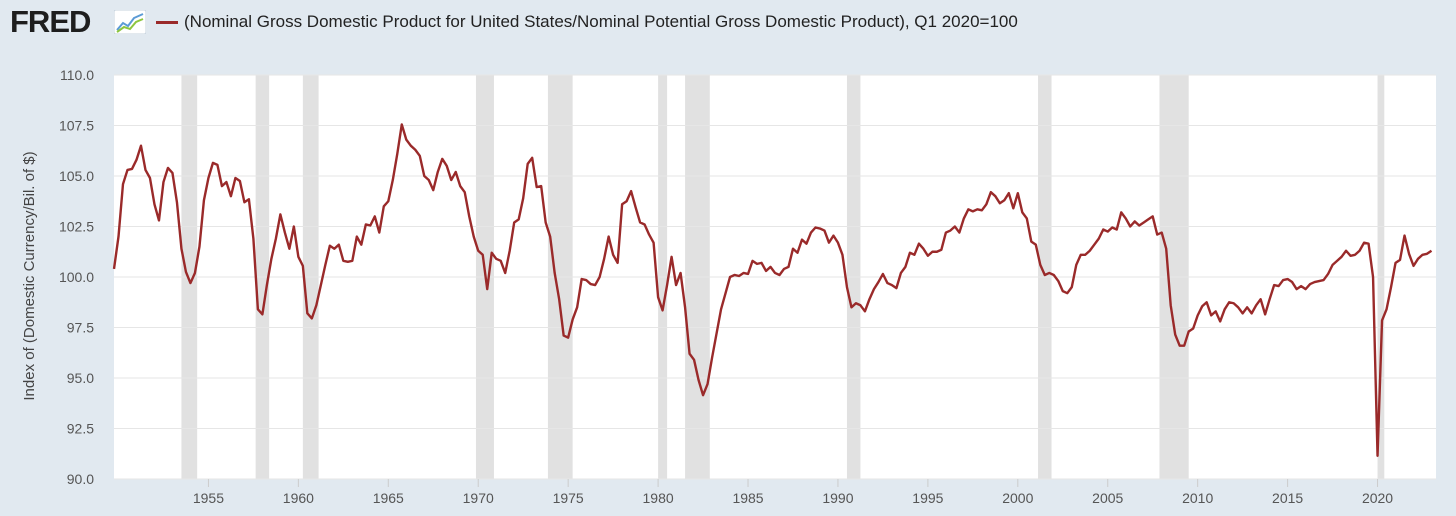  I want to click on y-tick-label: 110.0, so click(77, 75).